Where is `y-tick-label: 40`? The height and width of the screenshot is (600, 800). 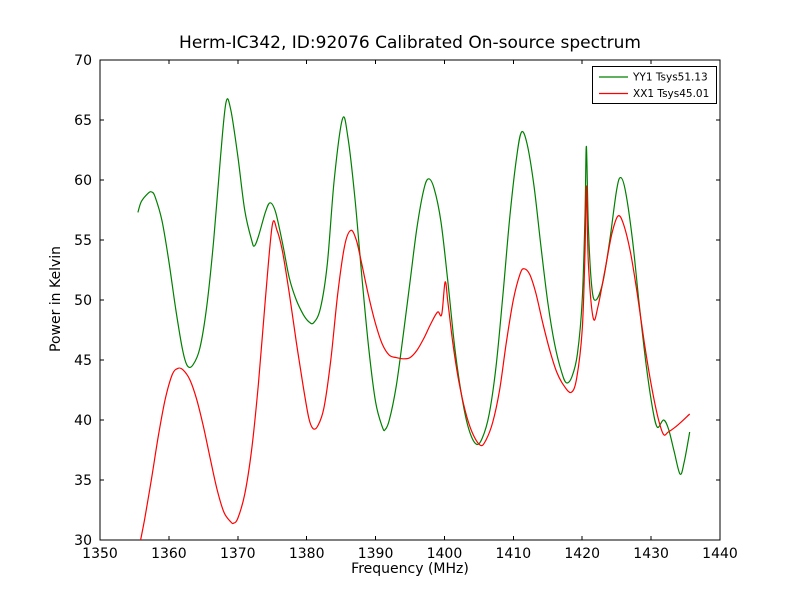 y-tick-label: 40 is located at coordinates (83, 421).